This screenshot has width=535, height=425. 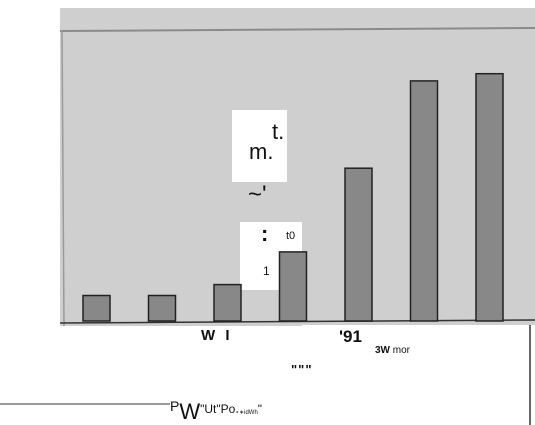 I want to click on label-tilde: ~', so click(x=257, y=194).